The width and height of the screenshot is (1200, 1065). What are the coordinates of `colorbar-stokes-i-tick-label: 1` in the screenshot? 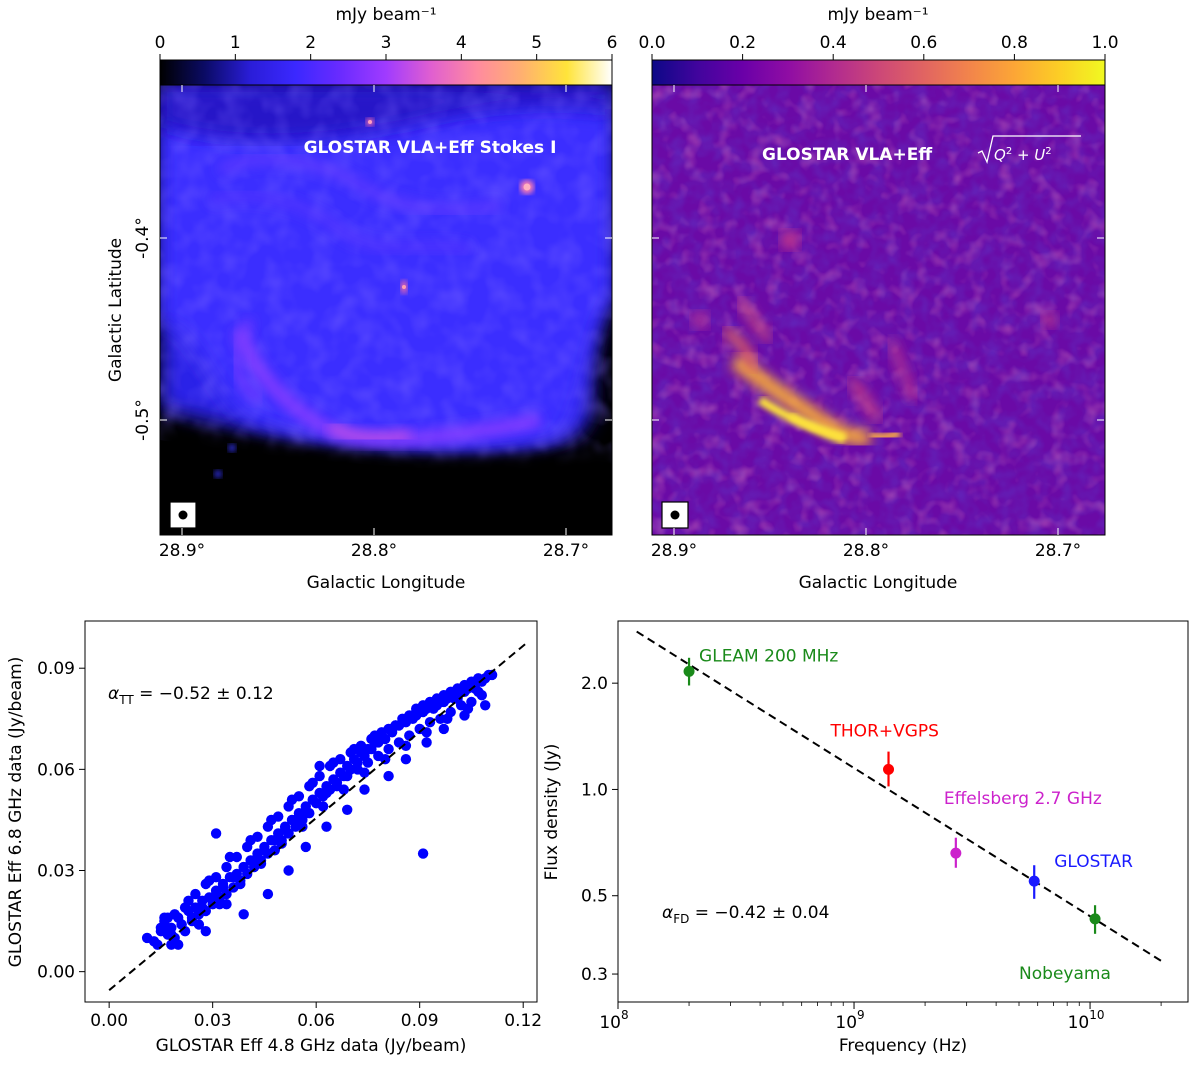 It's located at (235, 43).